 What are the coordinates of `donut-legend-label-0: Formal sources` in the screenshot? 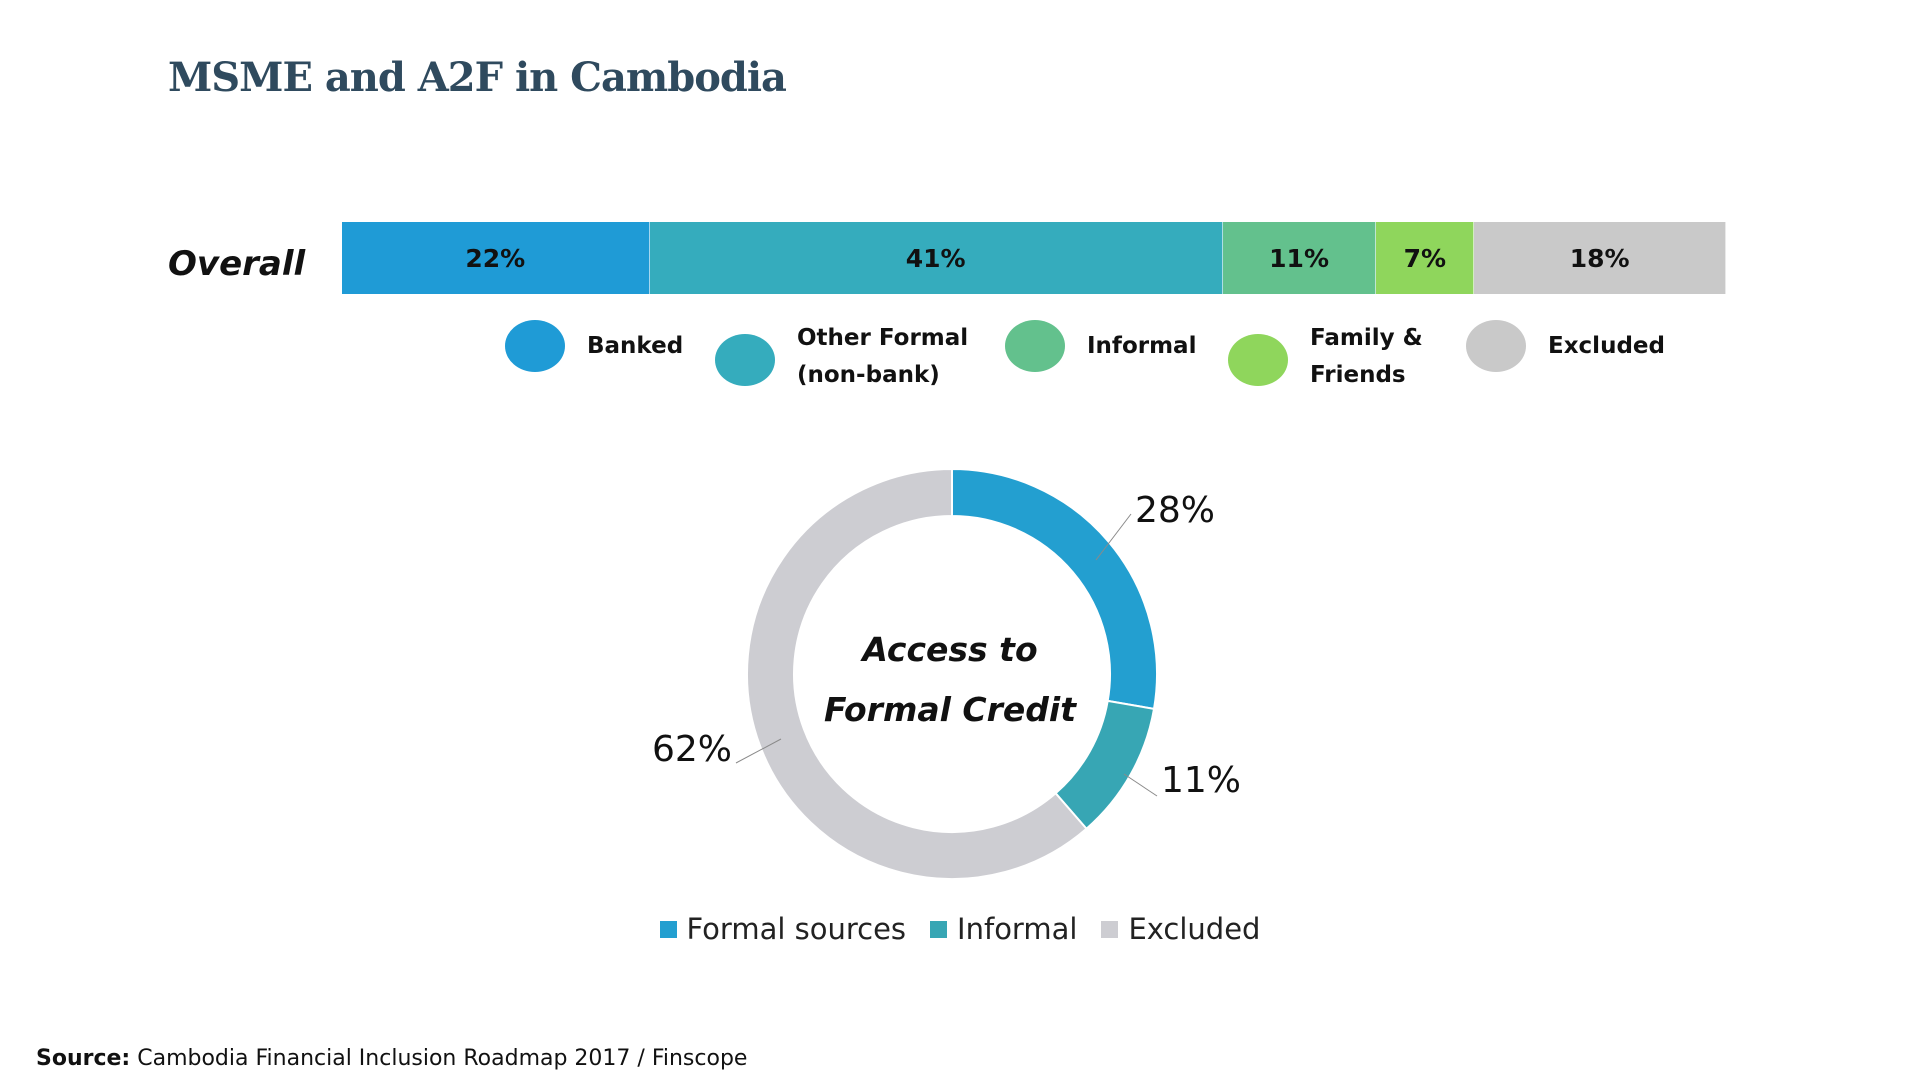 It's located at (796, 929).